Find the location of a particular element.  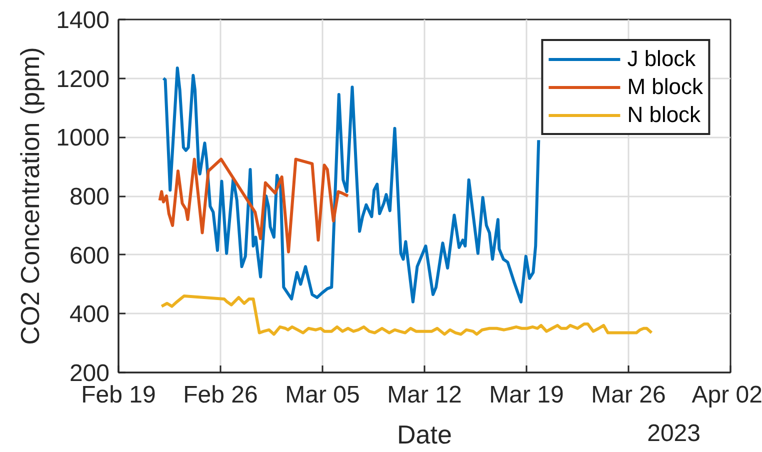

legend-label: M block is located at coordinates (665, 87).